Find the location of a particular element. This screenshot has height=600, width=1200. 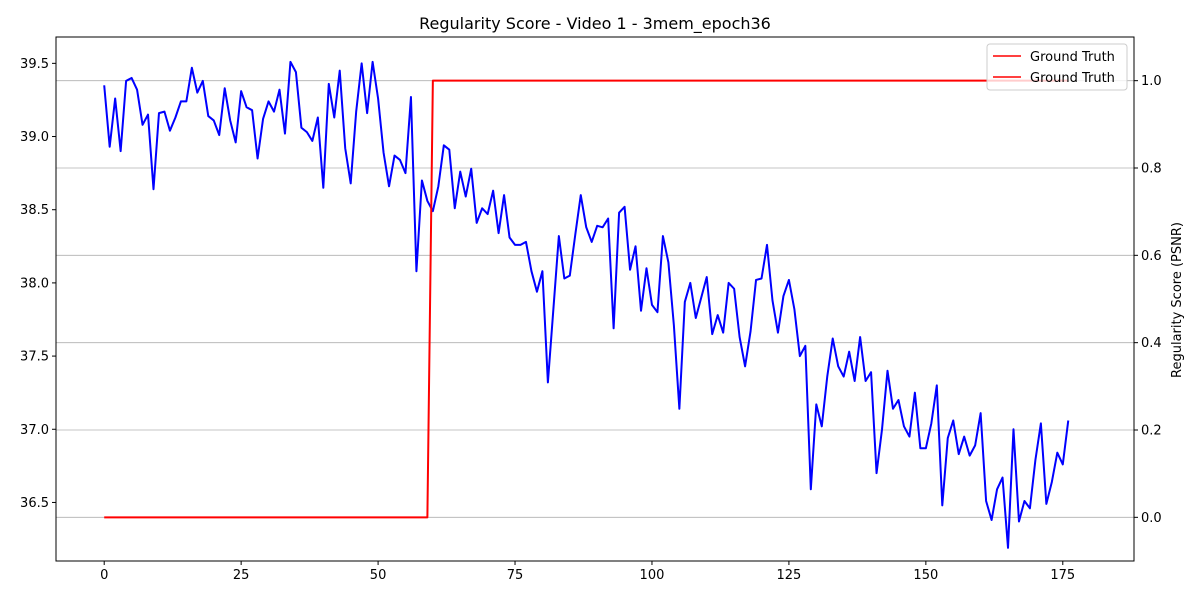

x-tick-label-1: 25 is located at coordinates (241, 575).